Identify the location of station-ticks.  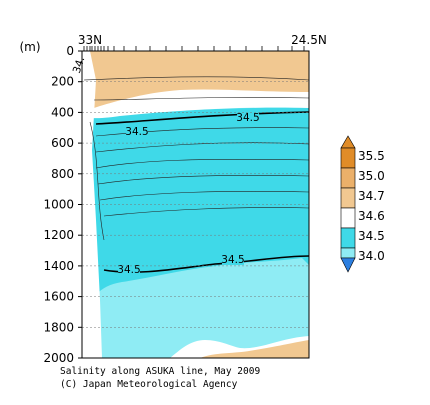
(194, 48).